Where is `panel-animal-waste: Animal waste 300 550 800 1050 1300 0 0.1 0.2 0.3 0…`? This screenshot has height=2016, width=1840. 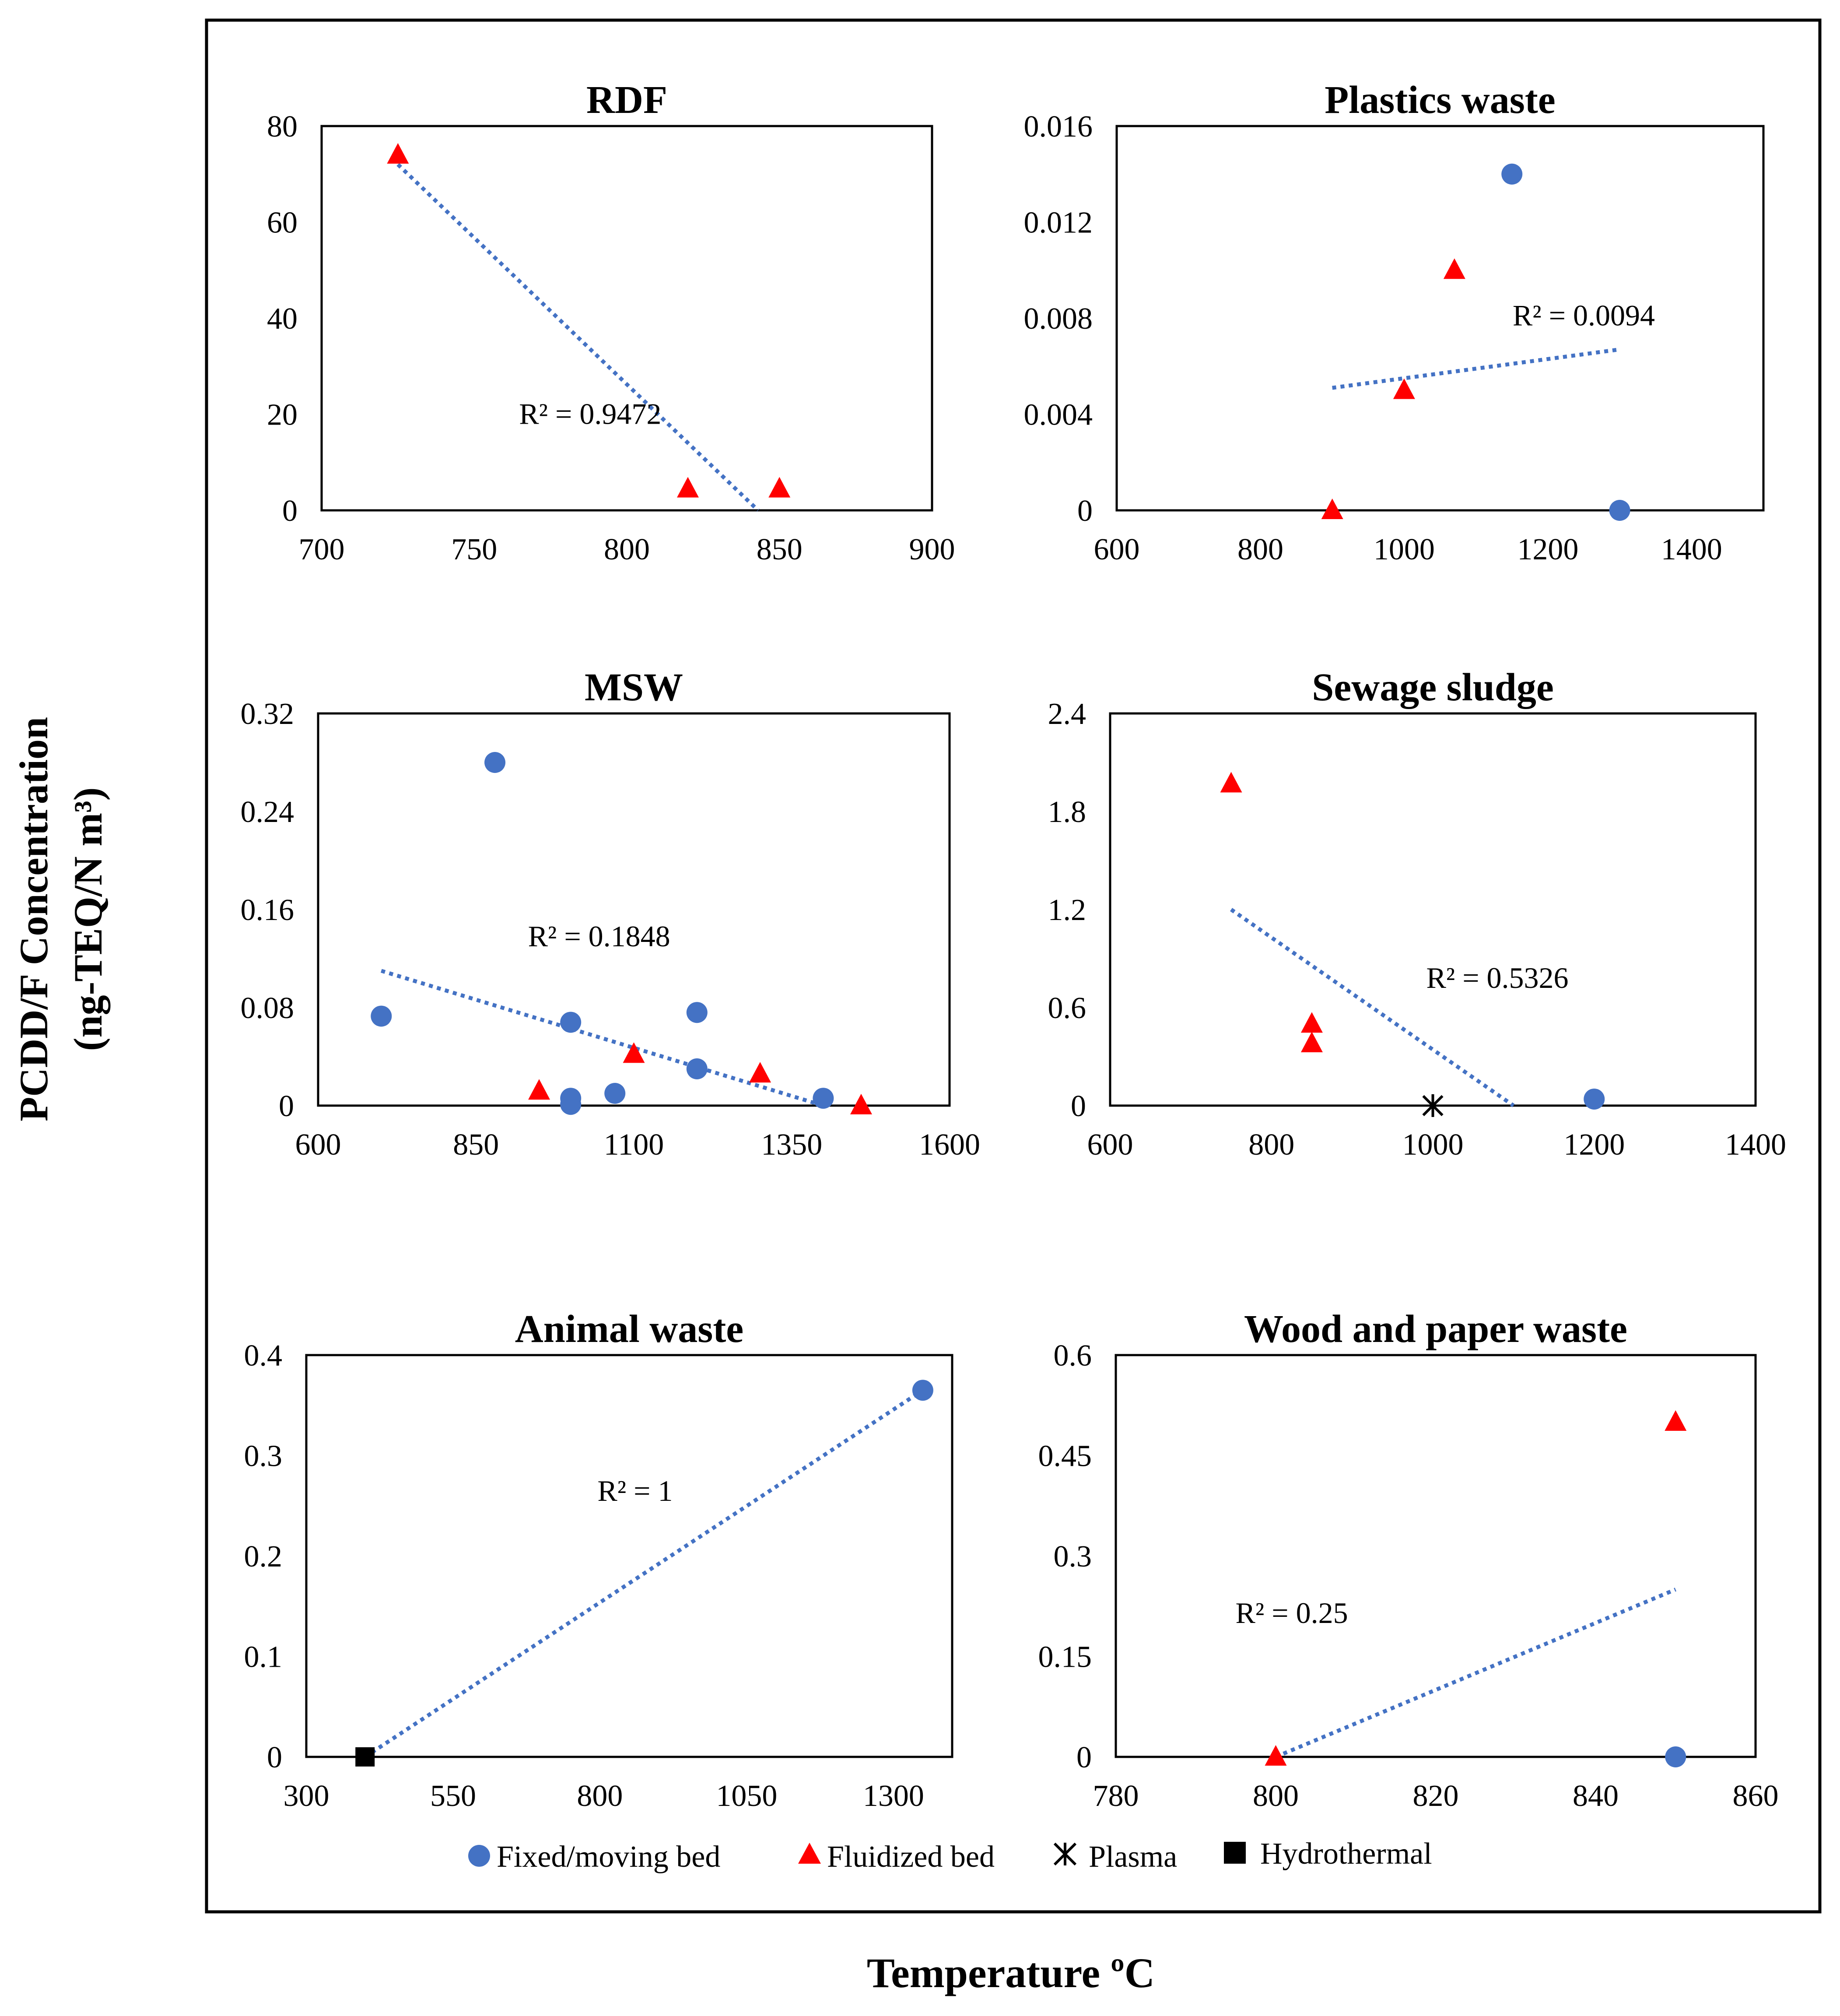 panel-animal-waste: Animal waste 300 550 800 1050 1300 0 0.1 0.2 0.3 0… is located at coordinates (599, 1560).